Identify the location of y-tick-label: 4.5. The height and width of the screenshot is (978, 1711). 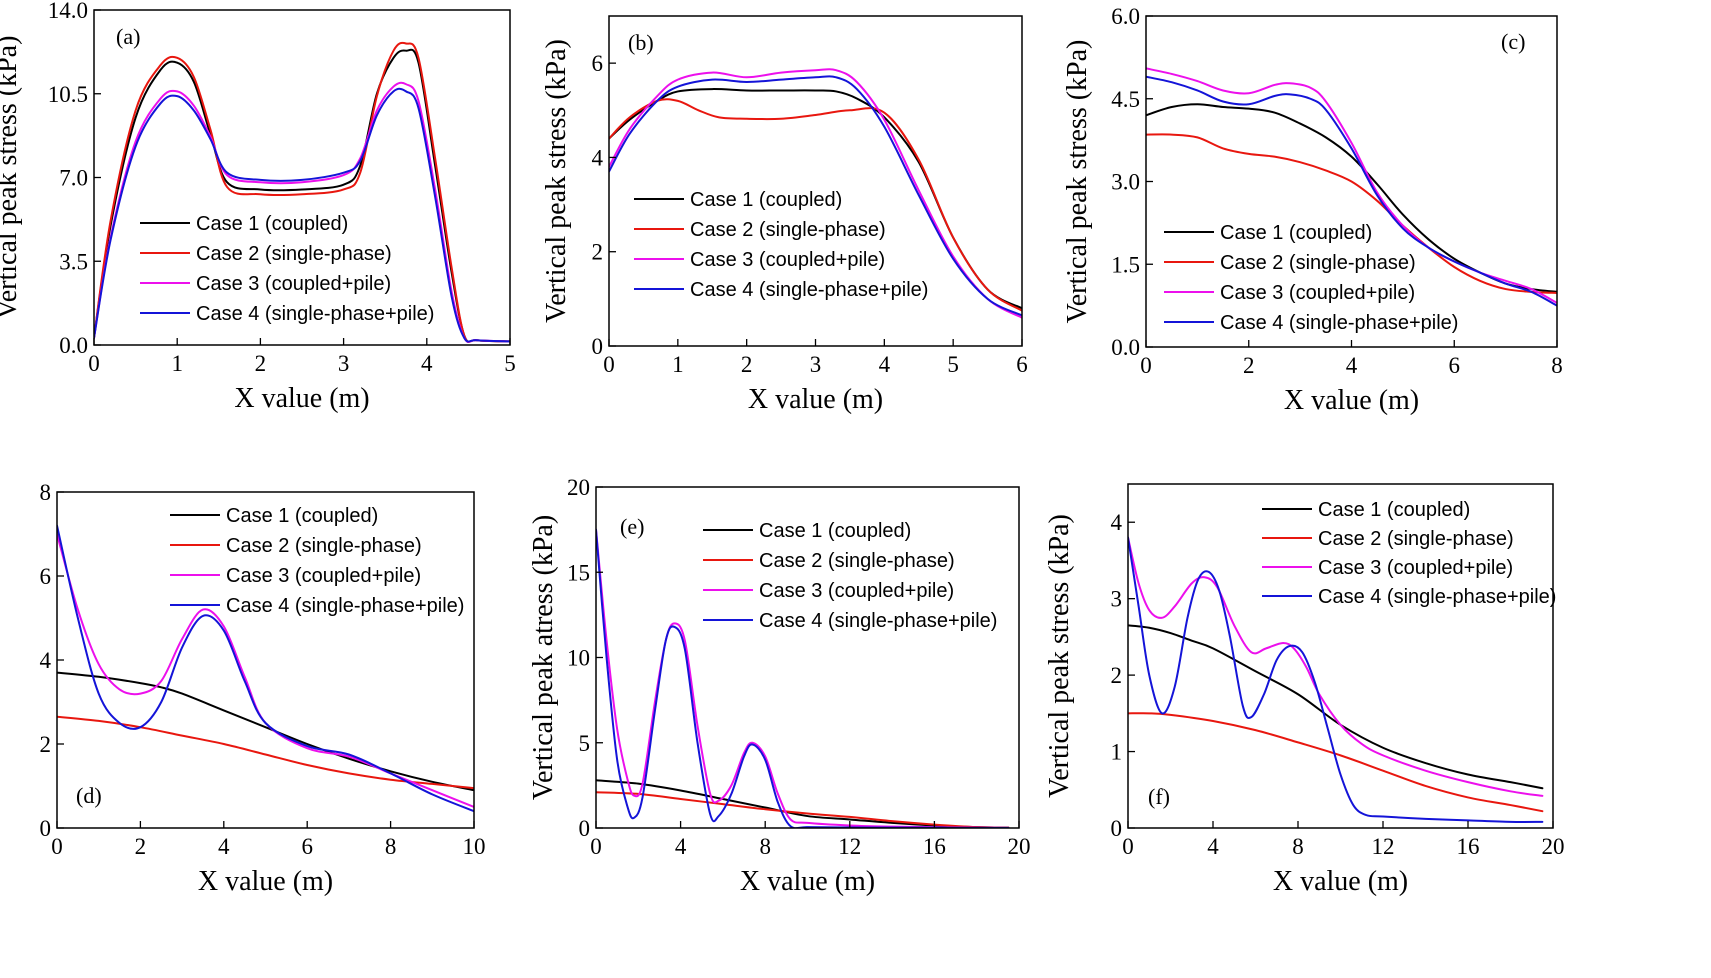
(1125, 99).